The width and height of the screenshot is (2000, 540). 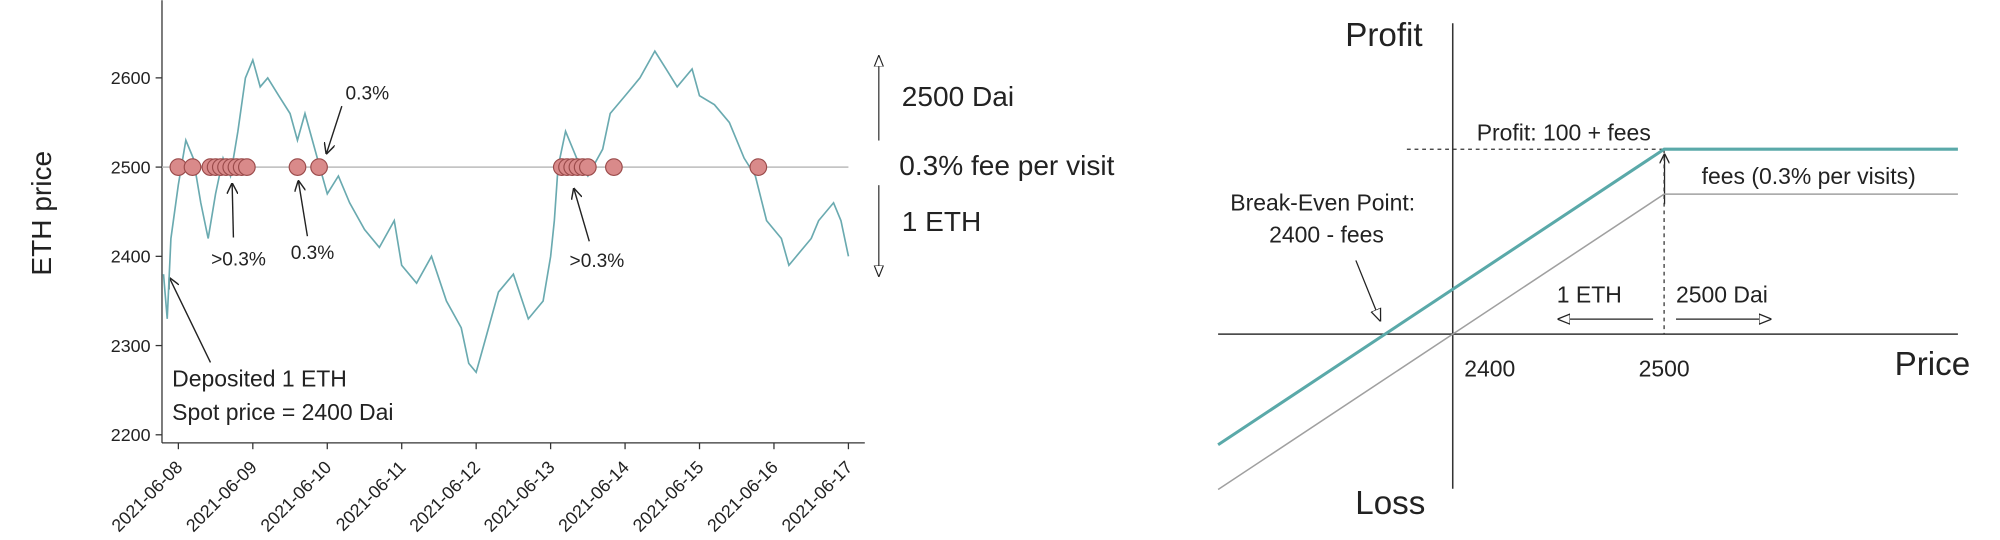 I want to click on x-tick-label: 2021-06-17, so click(x=817, y=496).